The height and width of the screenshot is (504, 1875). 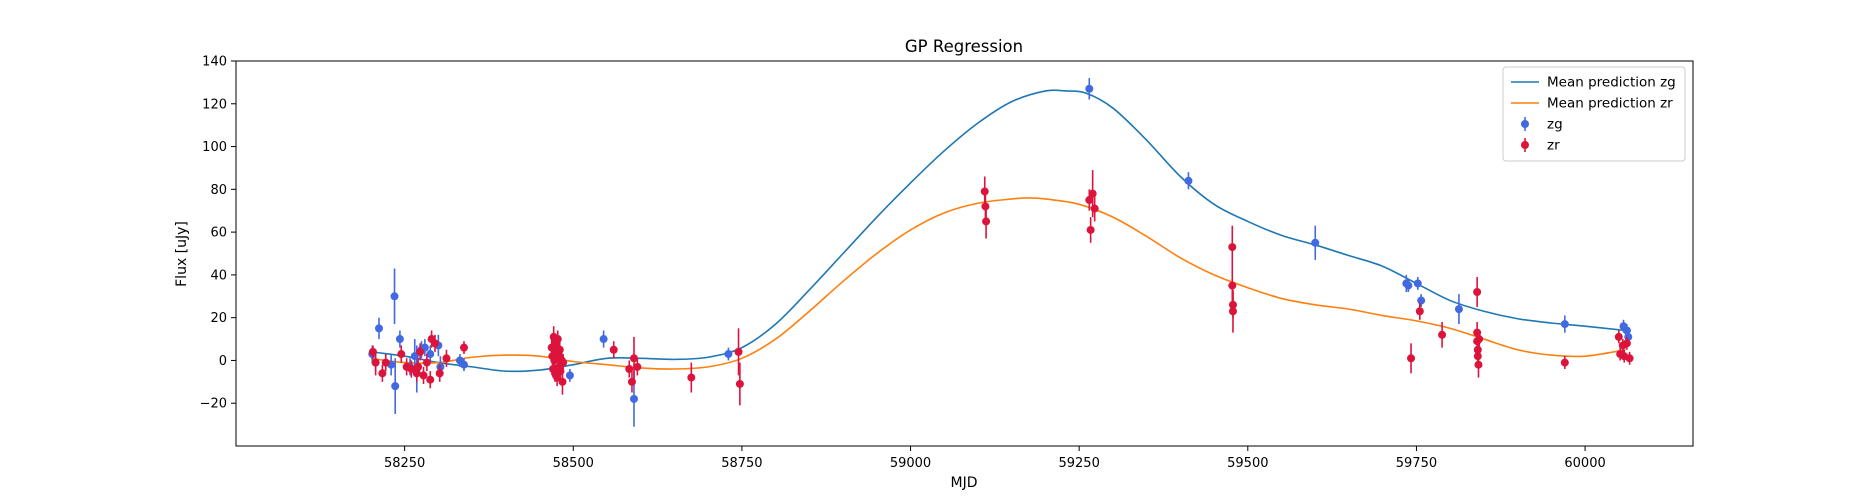 What do you see at coordinates (1078, 463) in the screenshot?
I see `x-tick-label: 59250` at bounding box center [1078, 463].